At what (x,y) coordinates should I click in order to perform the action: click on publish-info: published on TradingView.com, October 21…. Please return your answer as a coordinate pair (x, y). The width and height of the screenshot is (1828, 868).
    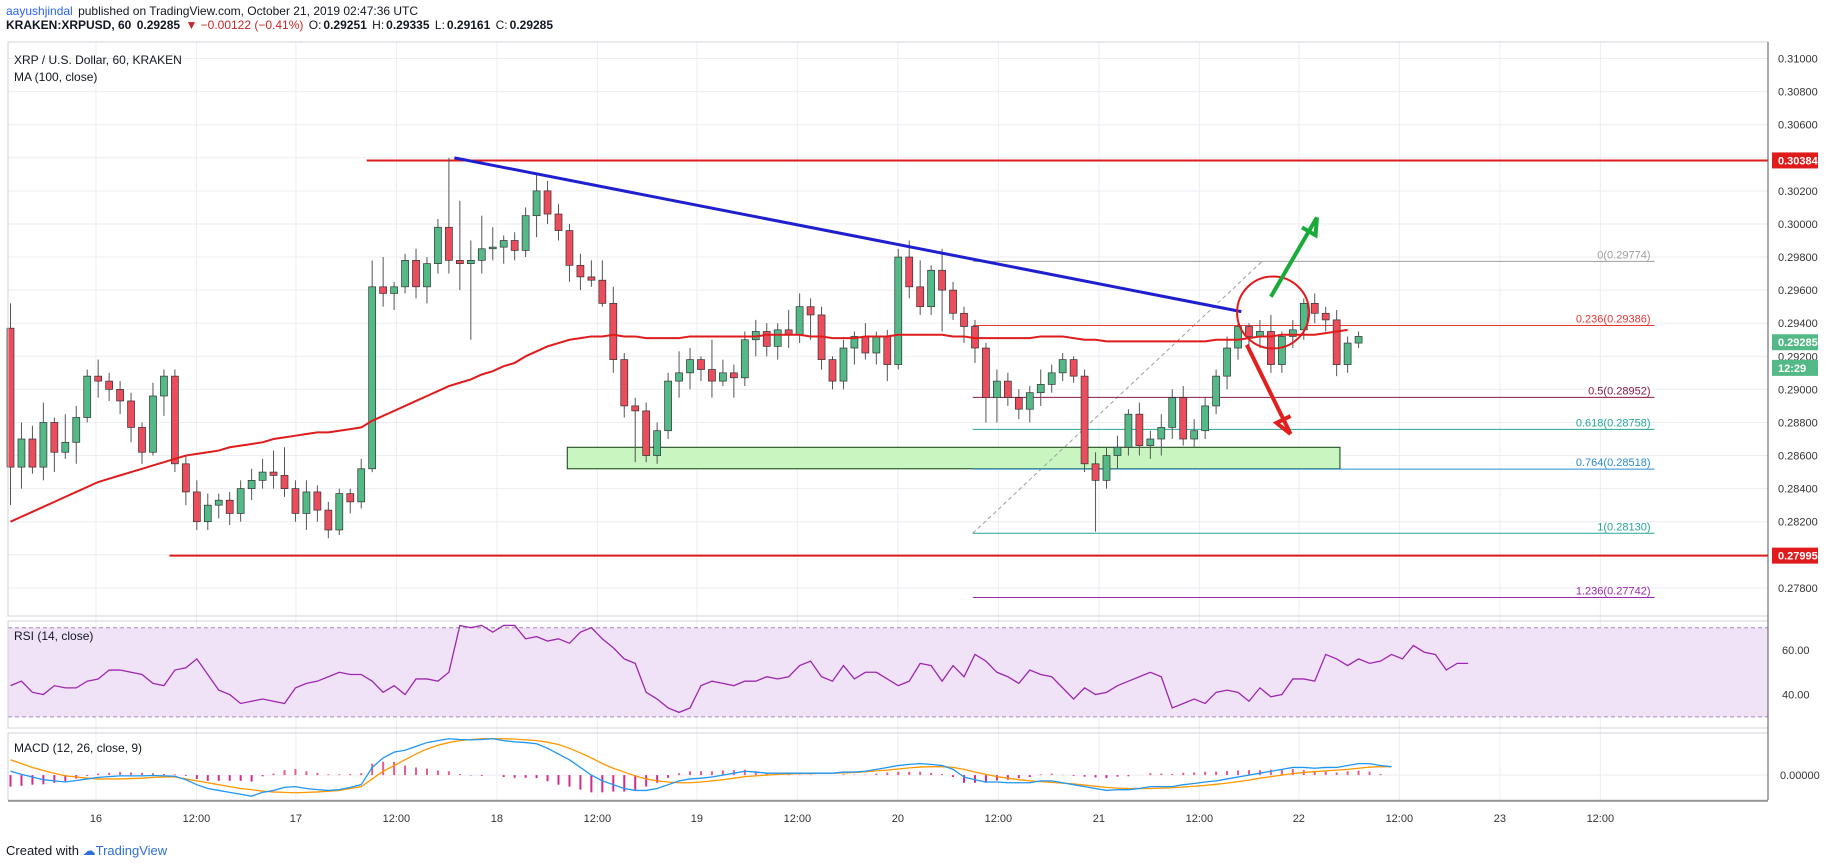
    Looking at the image, I should click on (248, 11).